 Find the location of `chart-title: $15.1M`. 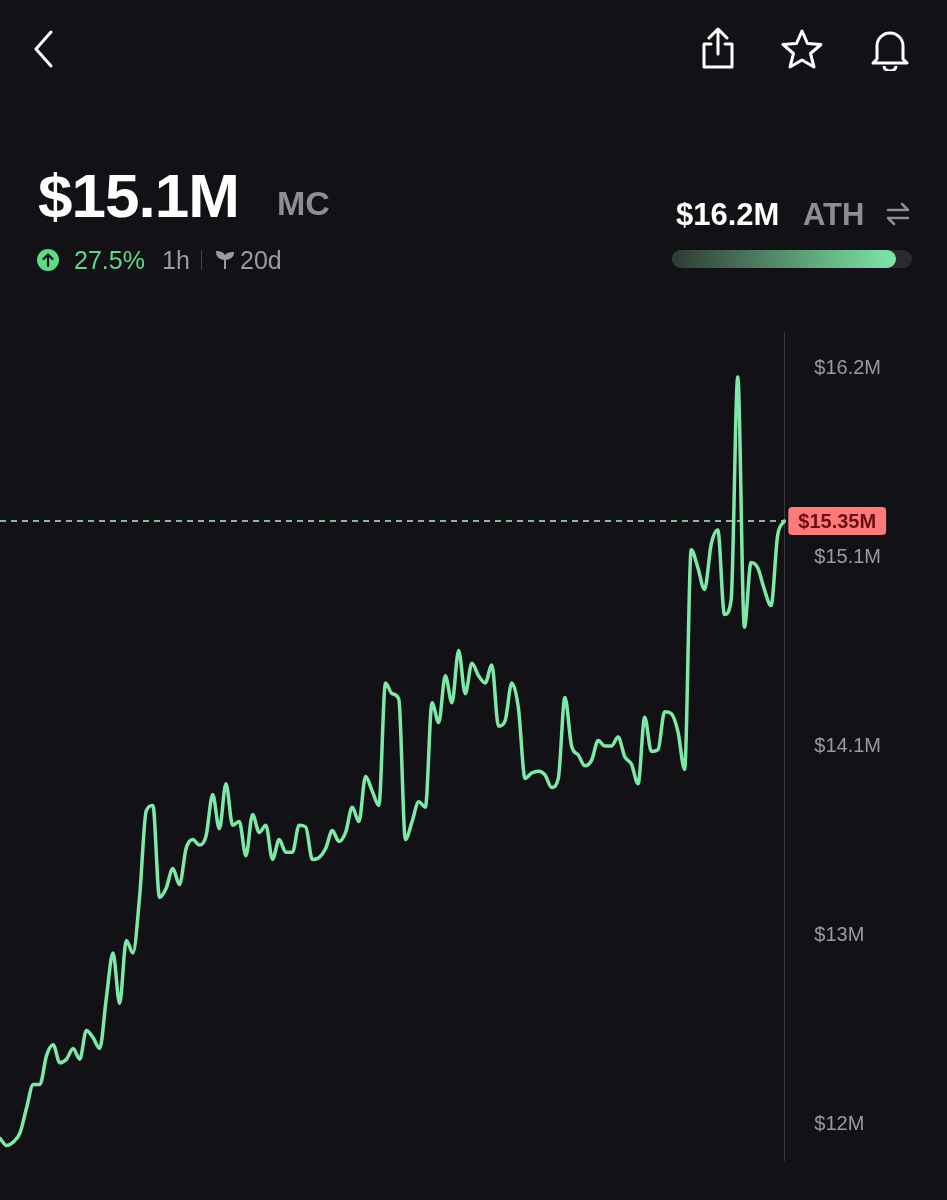

chart-title: $15.1M is located at coordinates (138, 195).